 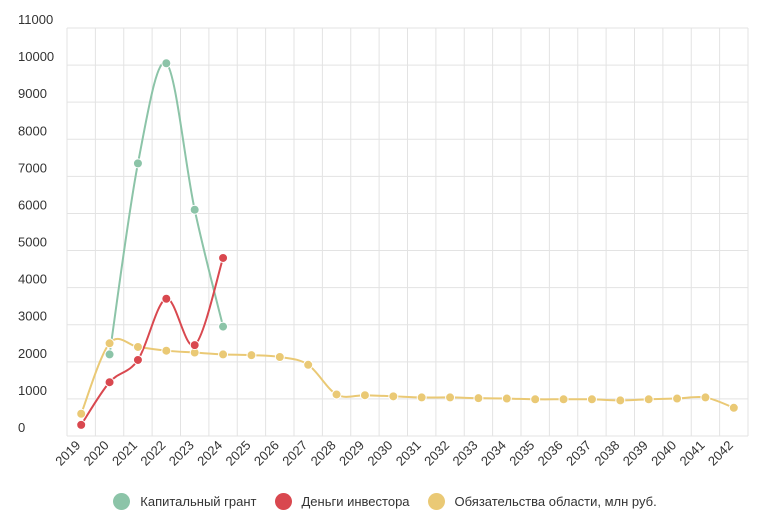 I want to click on series-line, so click(x=166, y=208).